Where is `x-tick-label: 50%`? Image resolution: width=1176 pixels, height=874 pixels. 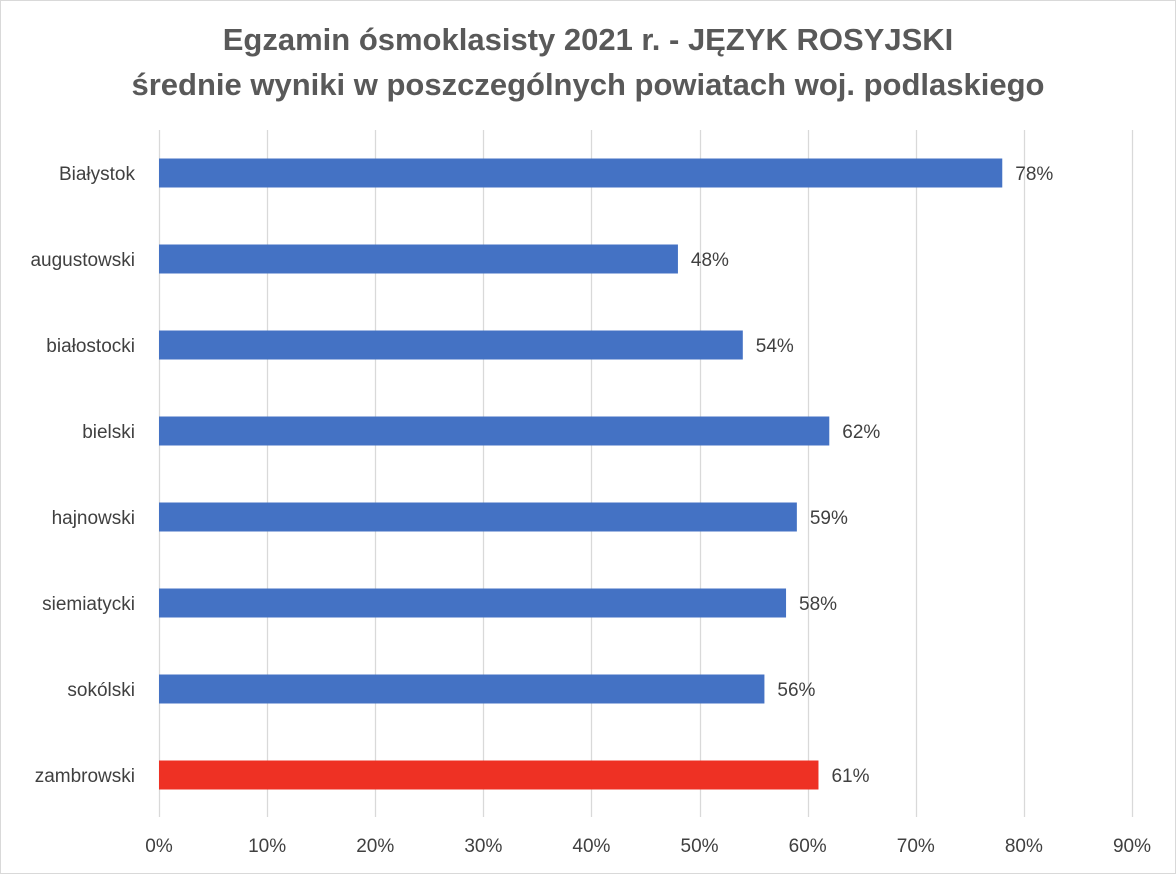 x-tick-label: 50% is located at coordinates (700, 846).